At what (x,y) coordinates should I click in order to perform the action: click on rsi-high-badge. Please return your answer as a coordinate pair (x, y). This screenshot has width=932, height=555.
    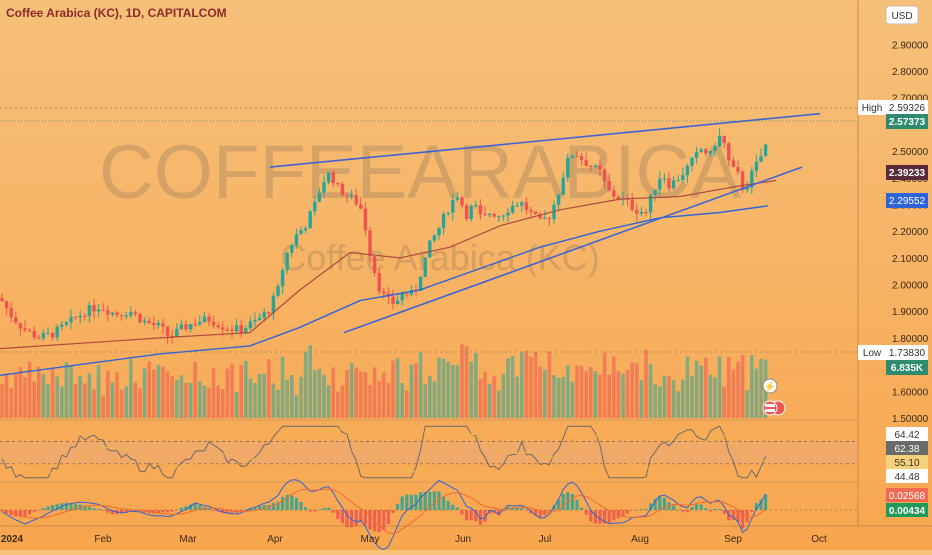
    Looking at the image, I should click on (907, 434).